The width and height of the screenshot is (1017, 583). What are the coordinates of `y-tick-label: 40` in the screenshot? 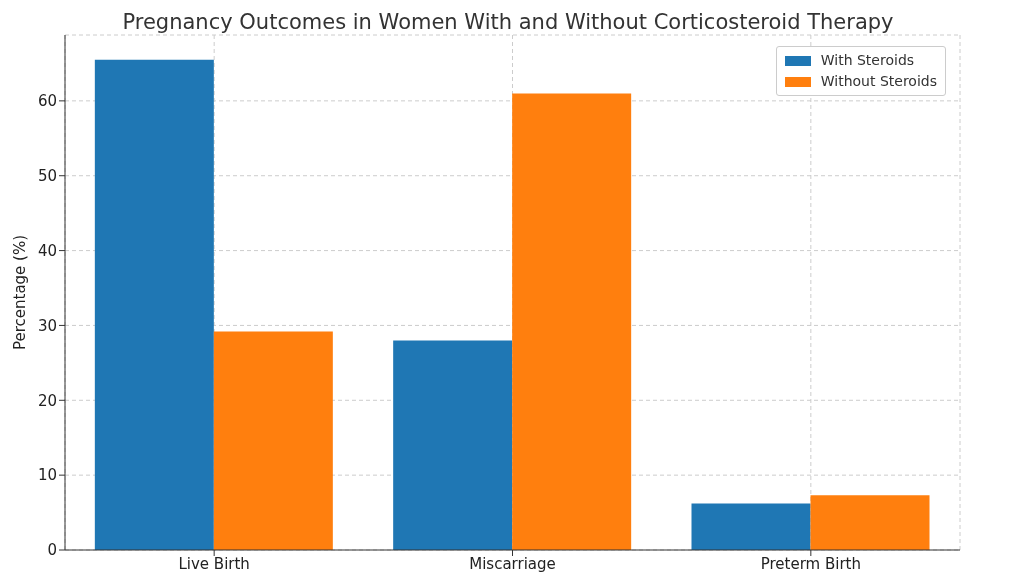 It's located at (47, 250).